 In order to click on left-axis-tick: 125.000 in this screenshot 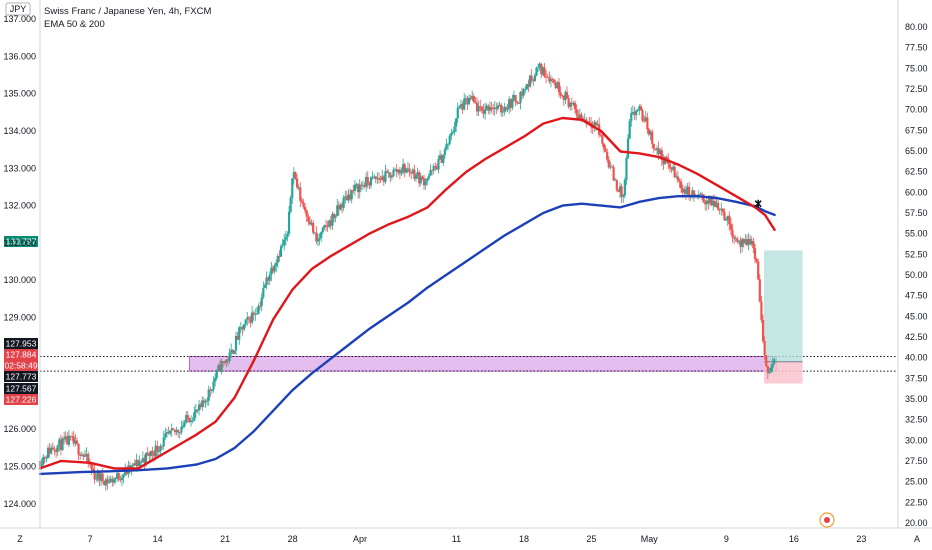, I will do `click(19, 466)`.